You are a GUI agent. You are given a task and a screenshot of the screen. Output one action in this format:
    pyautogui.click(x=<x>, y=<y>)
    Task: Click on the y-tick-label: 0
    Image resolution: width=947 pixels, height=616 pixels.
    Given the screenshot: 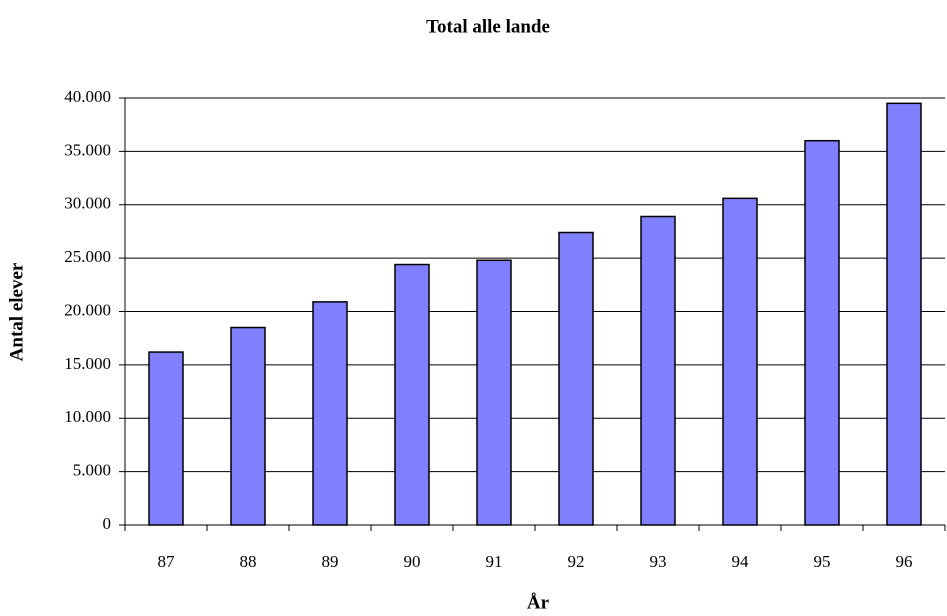 What is the action you would take?
    pyautogui.click(x=107, y=523)
    